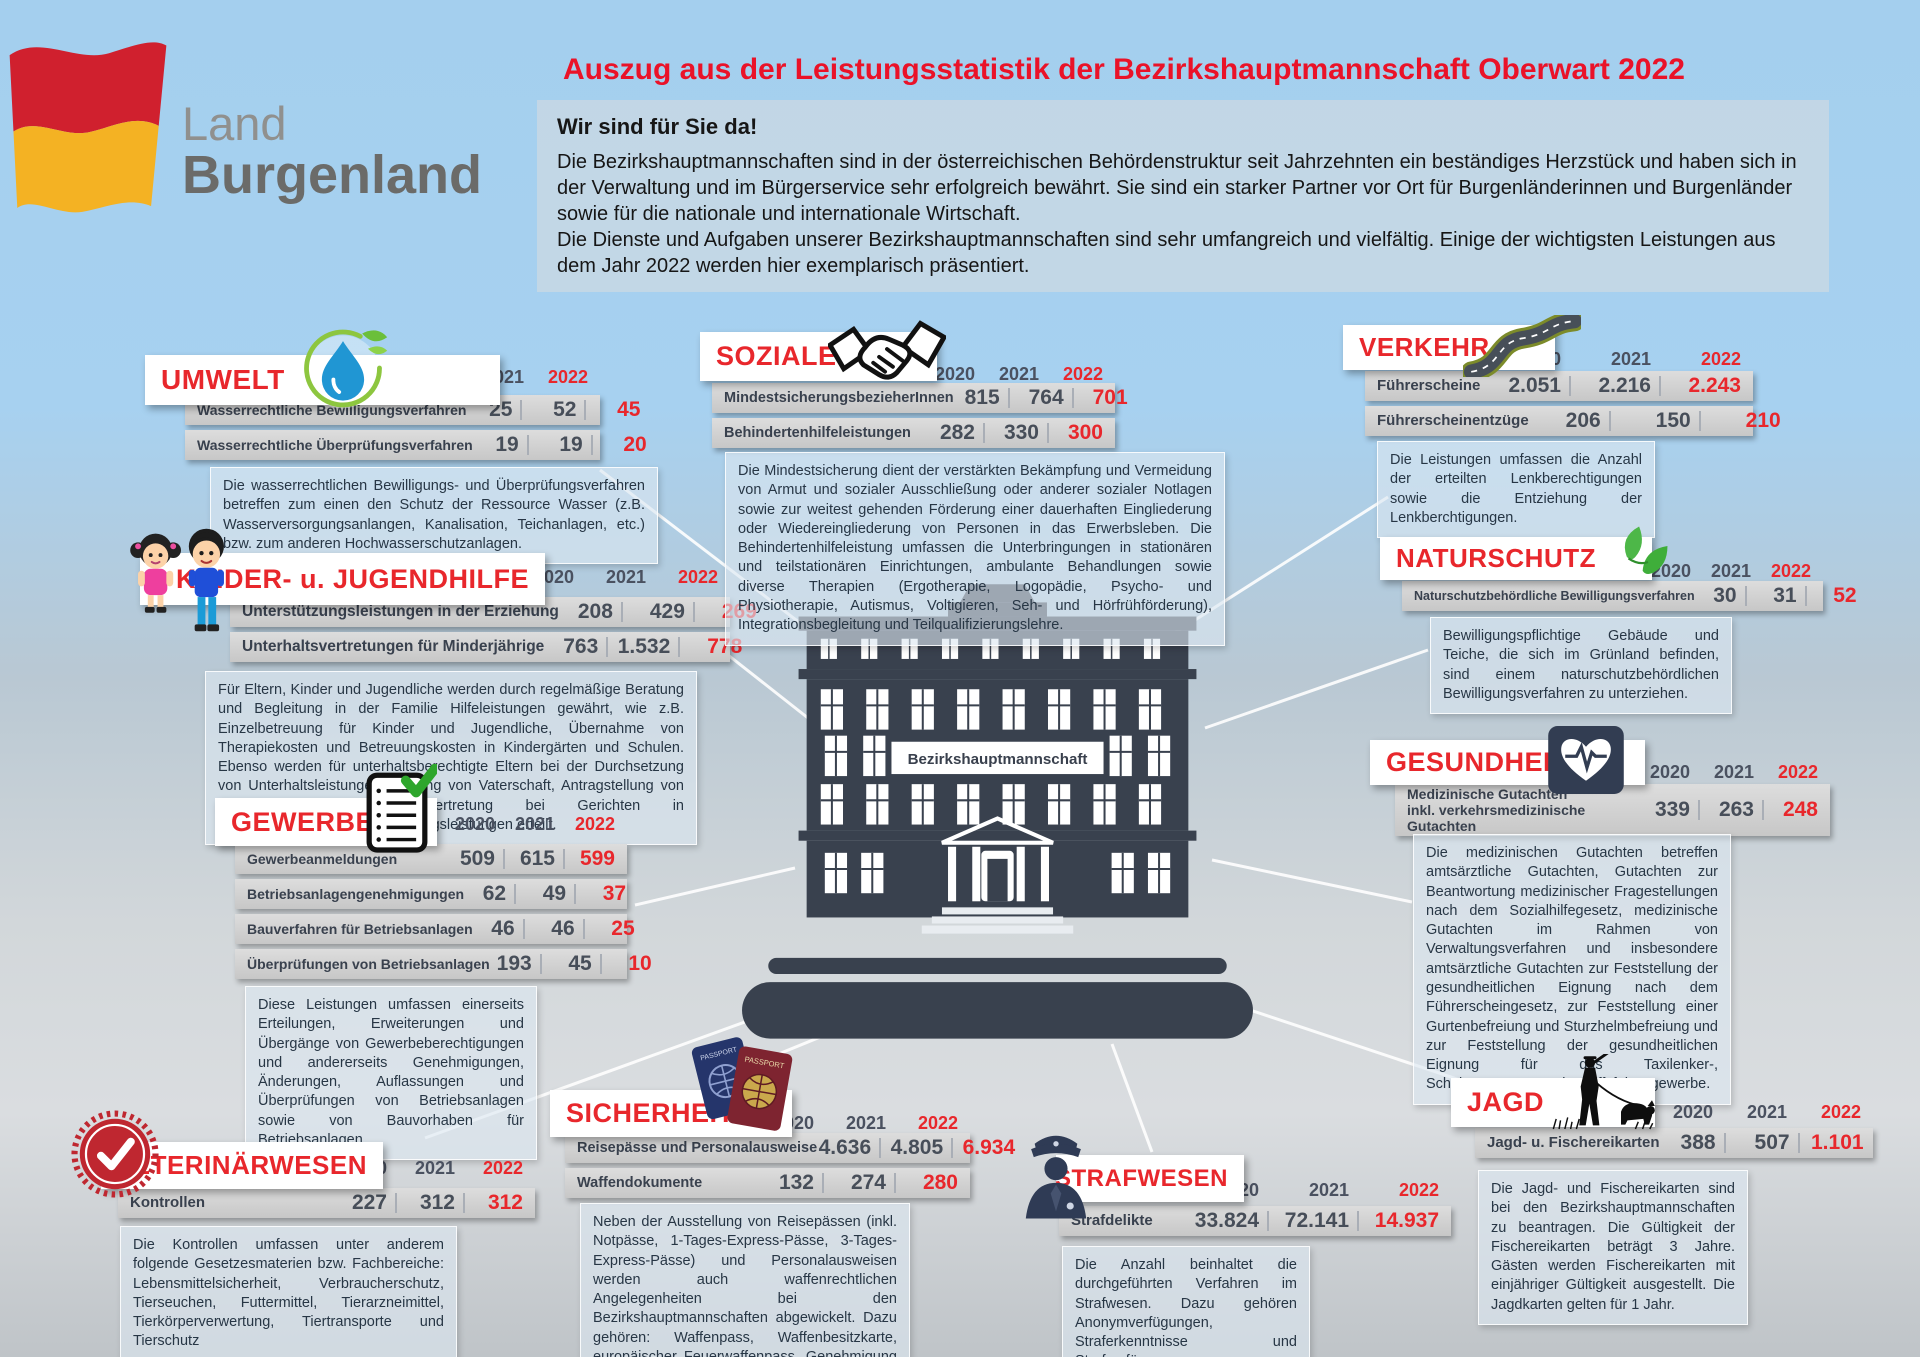 The height and width of the screenshot is (1357, 1920). Describe the element at coordinates (565, 409) in the screenshot. I see `value-2021: 52` at that location.